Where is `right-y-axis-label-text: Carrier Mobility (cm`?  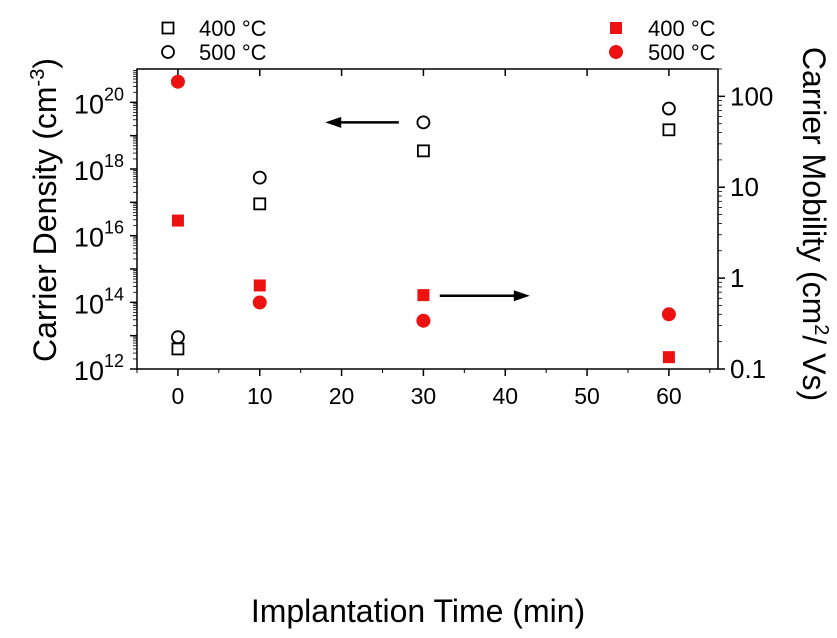
right-y-axis-label-text: Carrier Mobility (cm is located at coordinates (814, 185).